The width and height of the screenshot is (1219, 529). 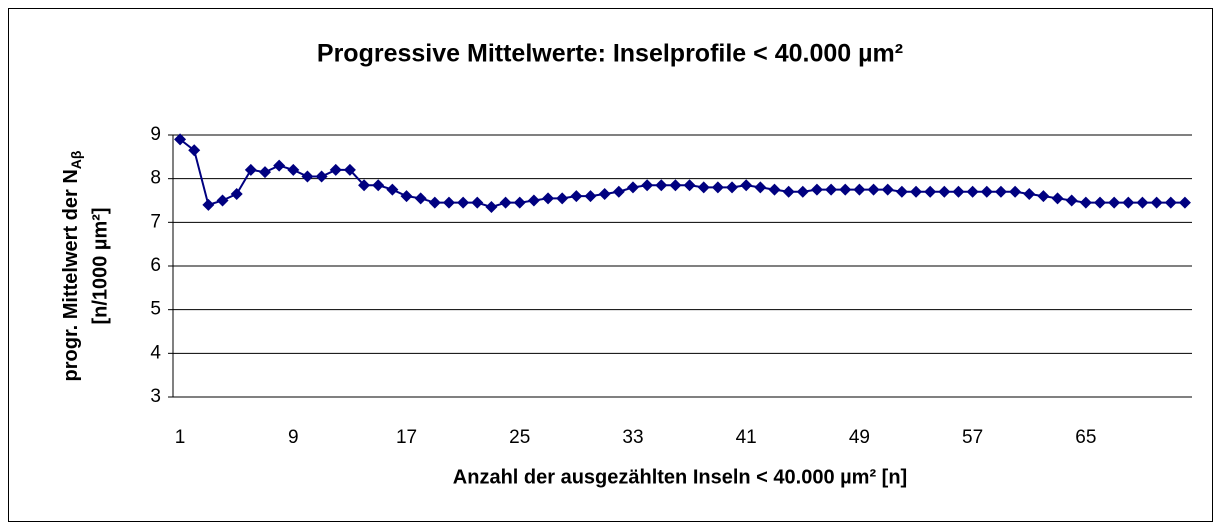 I want to click on x-tick-label: 33, so click(x=632, y=437).